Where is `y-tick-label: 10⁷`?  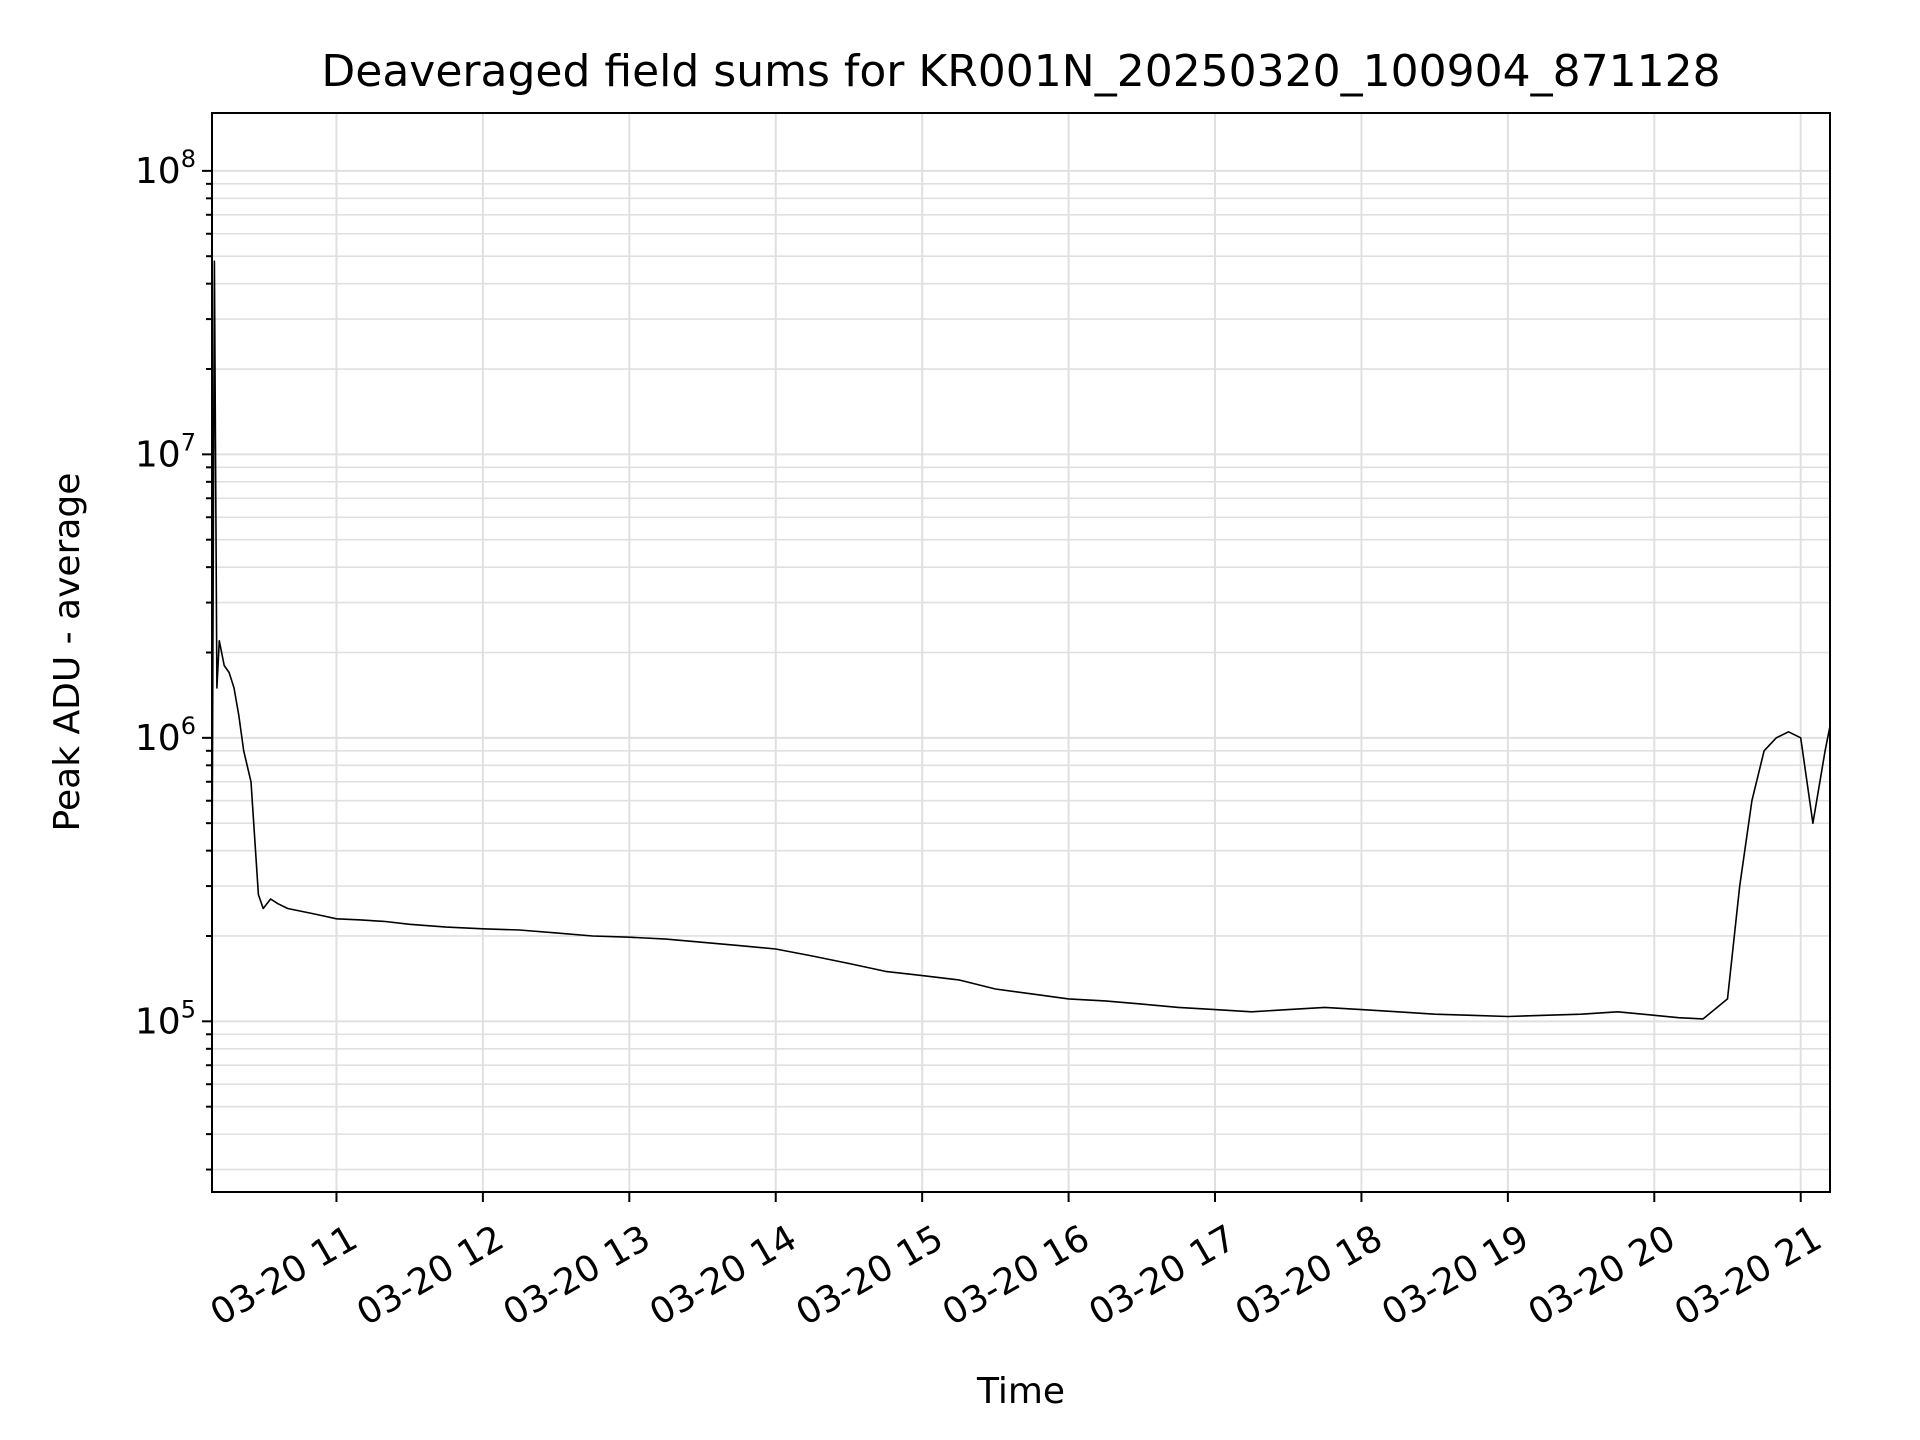 y-tick-label: 10⁷ is located at coordinates (165, 451).